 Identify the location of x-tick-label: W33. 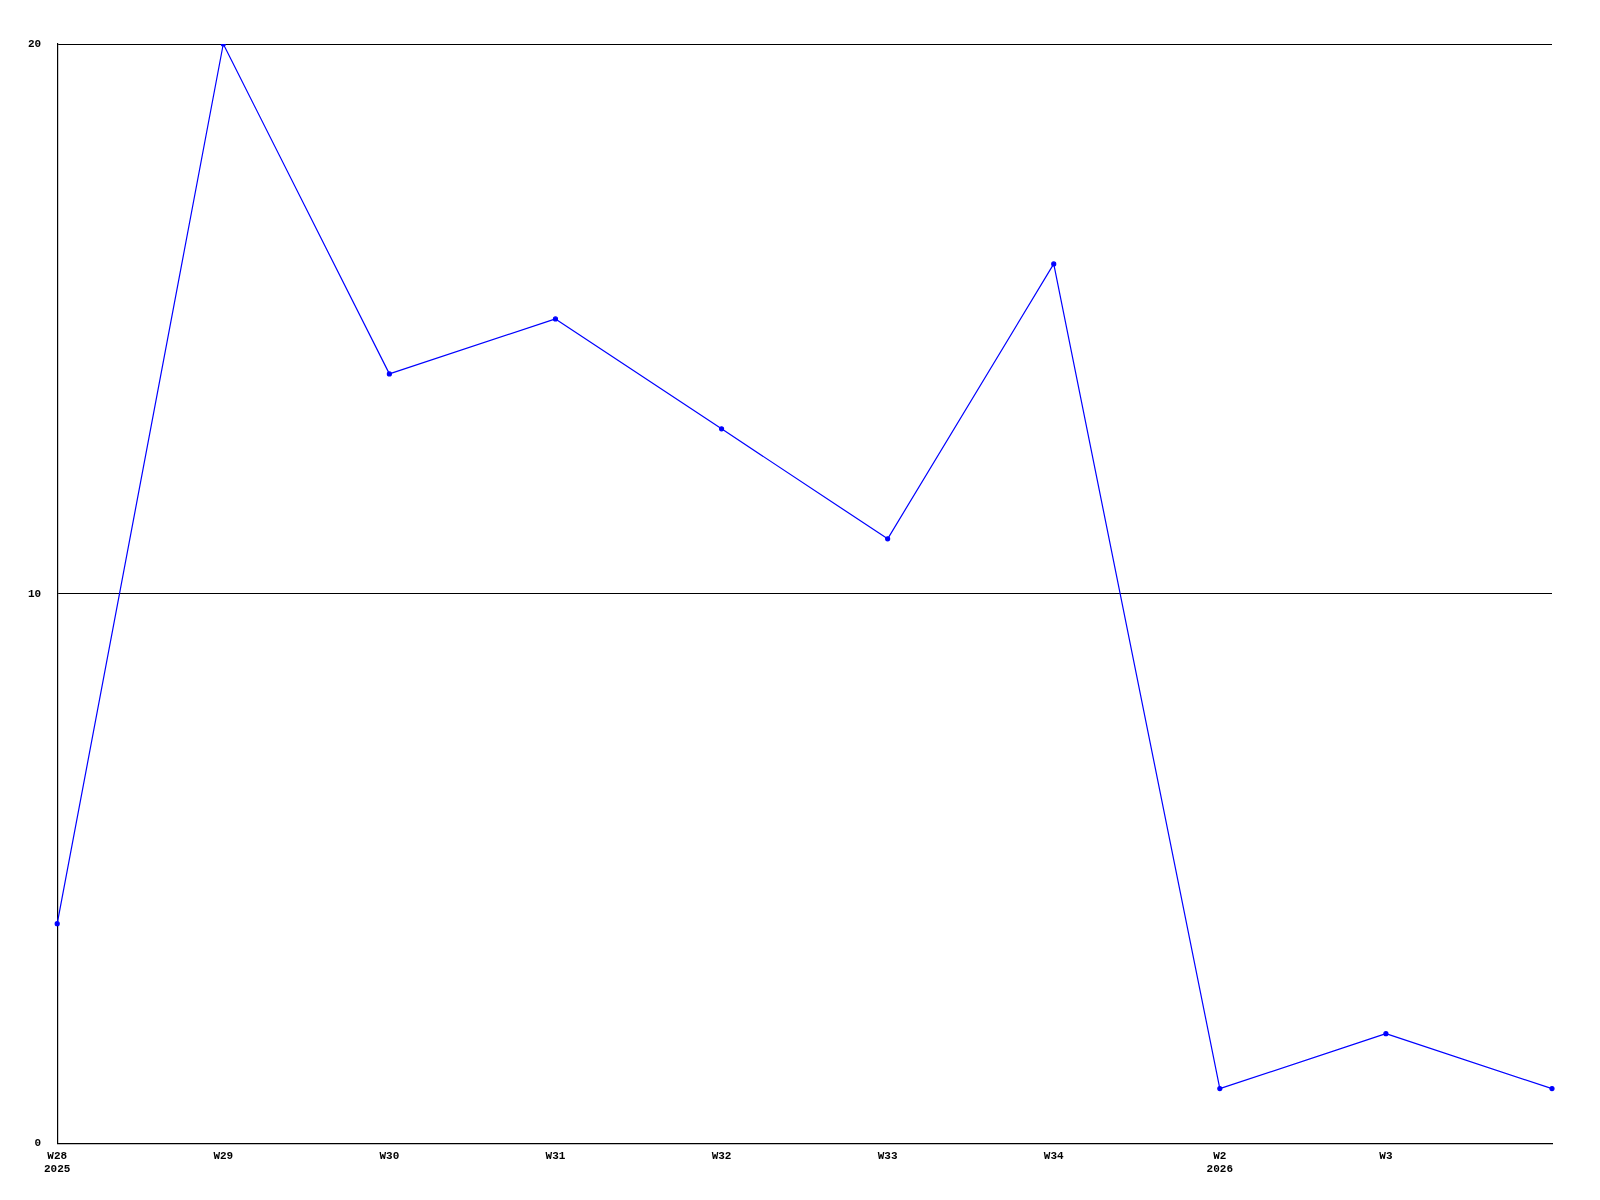
(887, 1155).